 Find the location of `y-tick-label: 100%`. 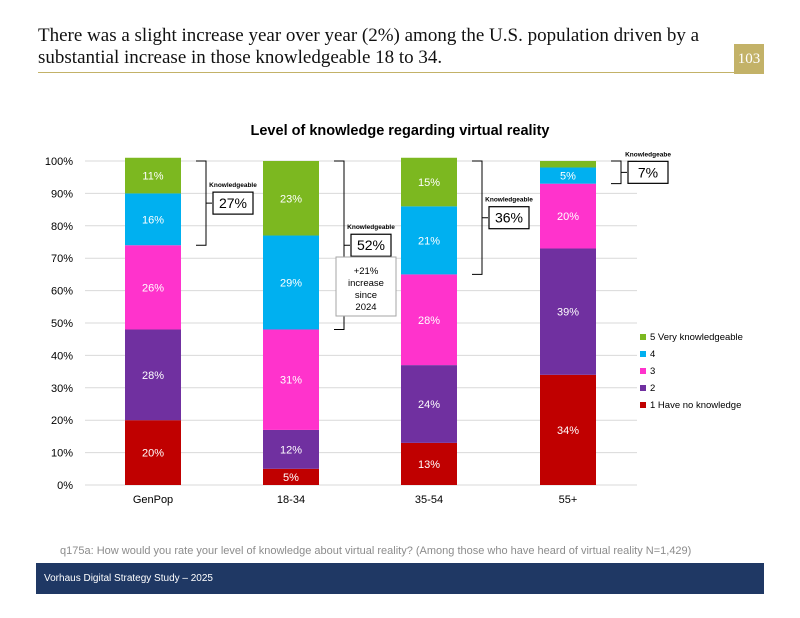

y-tick-label: 100% is located at coordinates (59, 162).